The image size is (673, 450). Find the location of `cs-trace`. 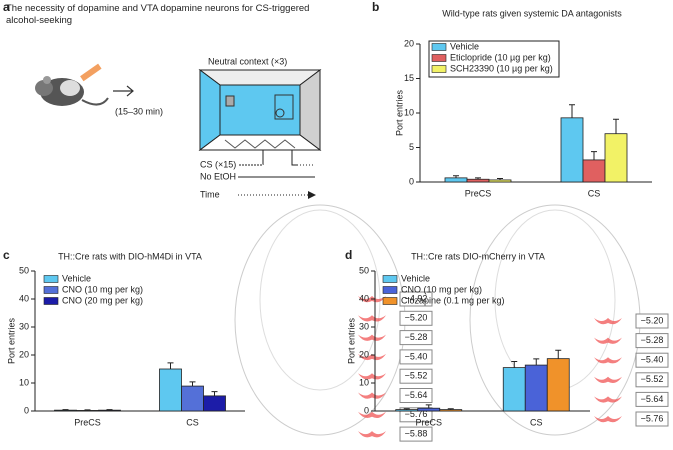

cs-trace is located at coordinates (267, 157).